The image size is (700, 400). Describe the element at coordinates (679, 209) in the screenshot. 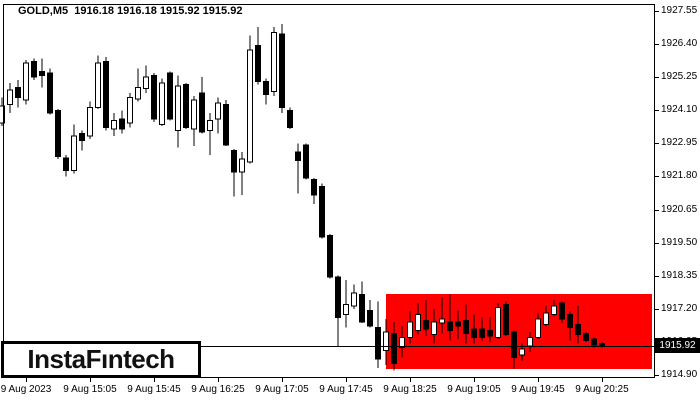

I see `price-axis-label: 1920.65` at that location.